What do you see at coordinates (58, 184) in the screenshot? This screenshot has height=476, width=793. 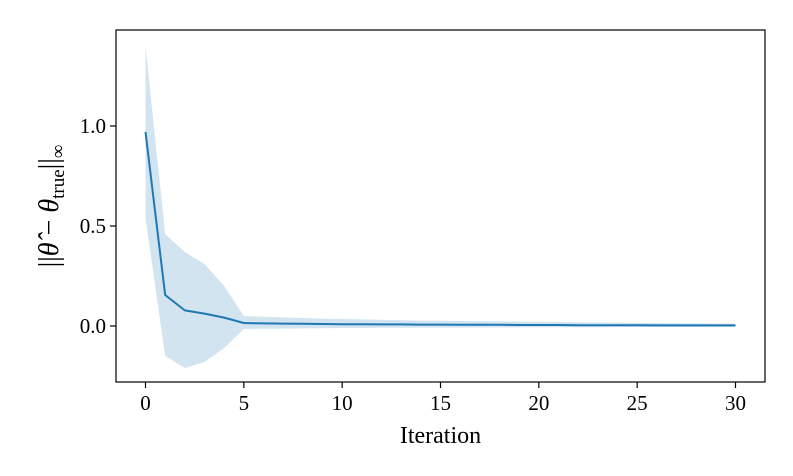 I see `y-label-subscript: true` at bounding box center [58, 184].